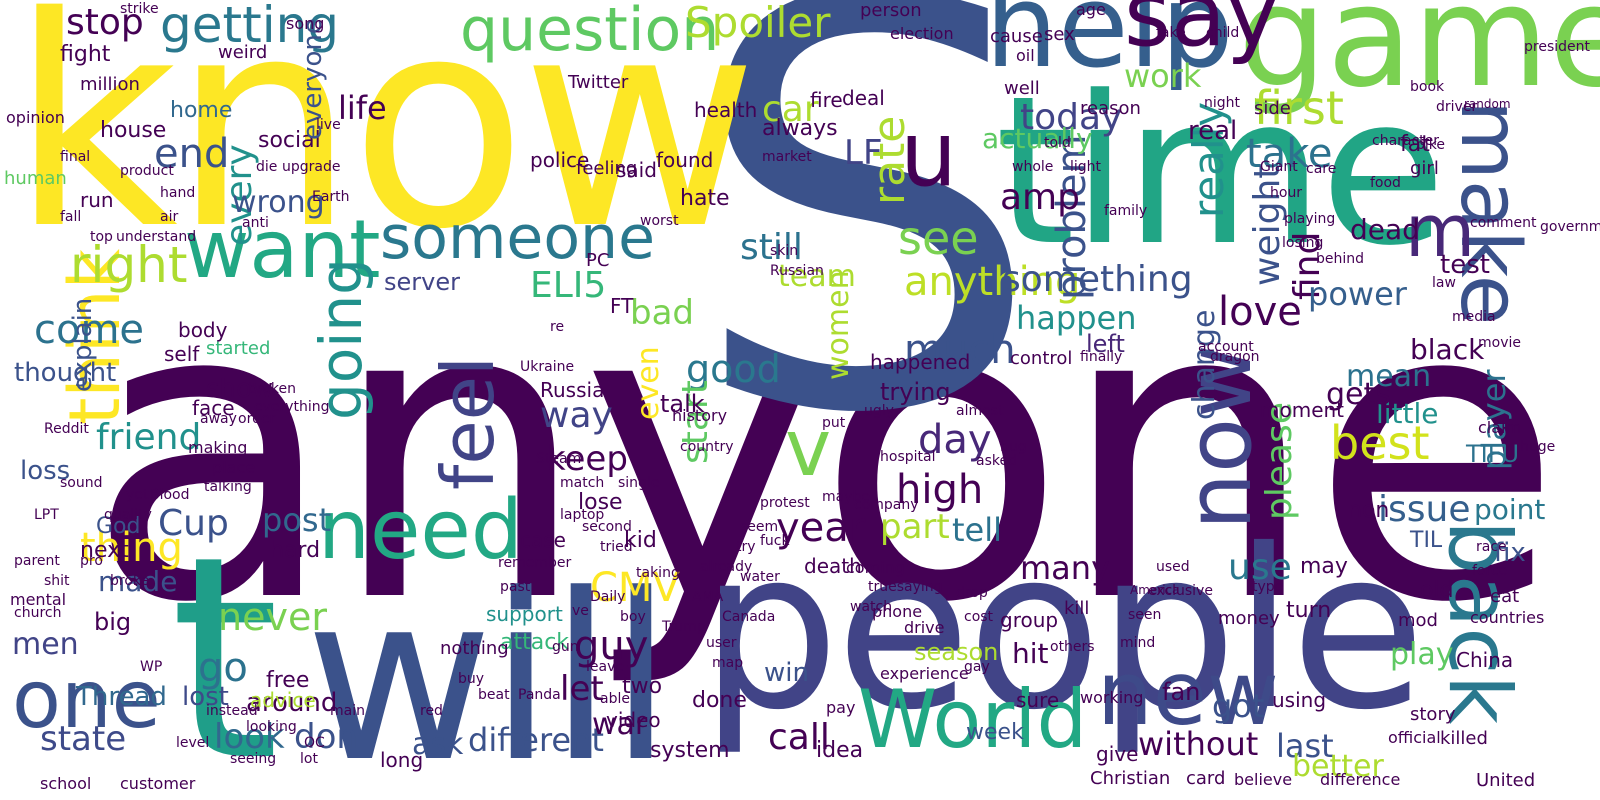 The image size is (1600, 800). What do you see at coordinates (311, 167) in the screenshot?
I see `word-upgrade: upgrade` at bounding box center [311, 167].